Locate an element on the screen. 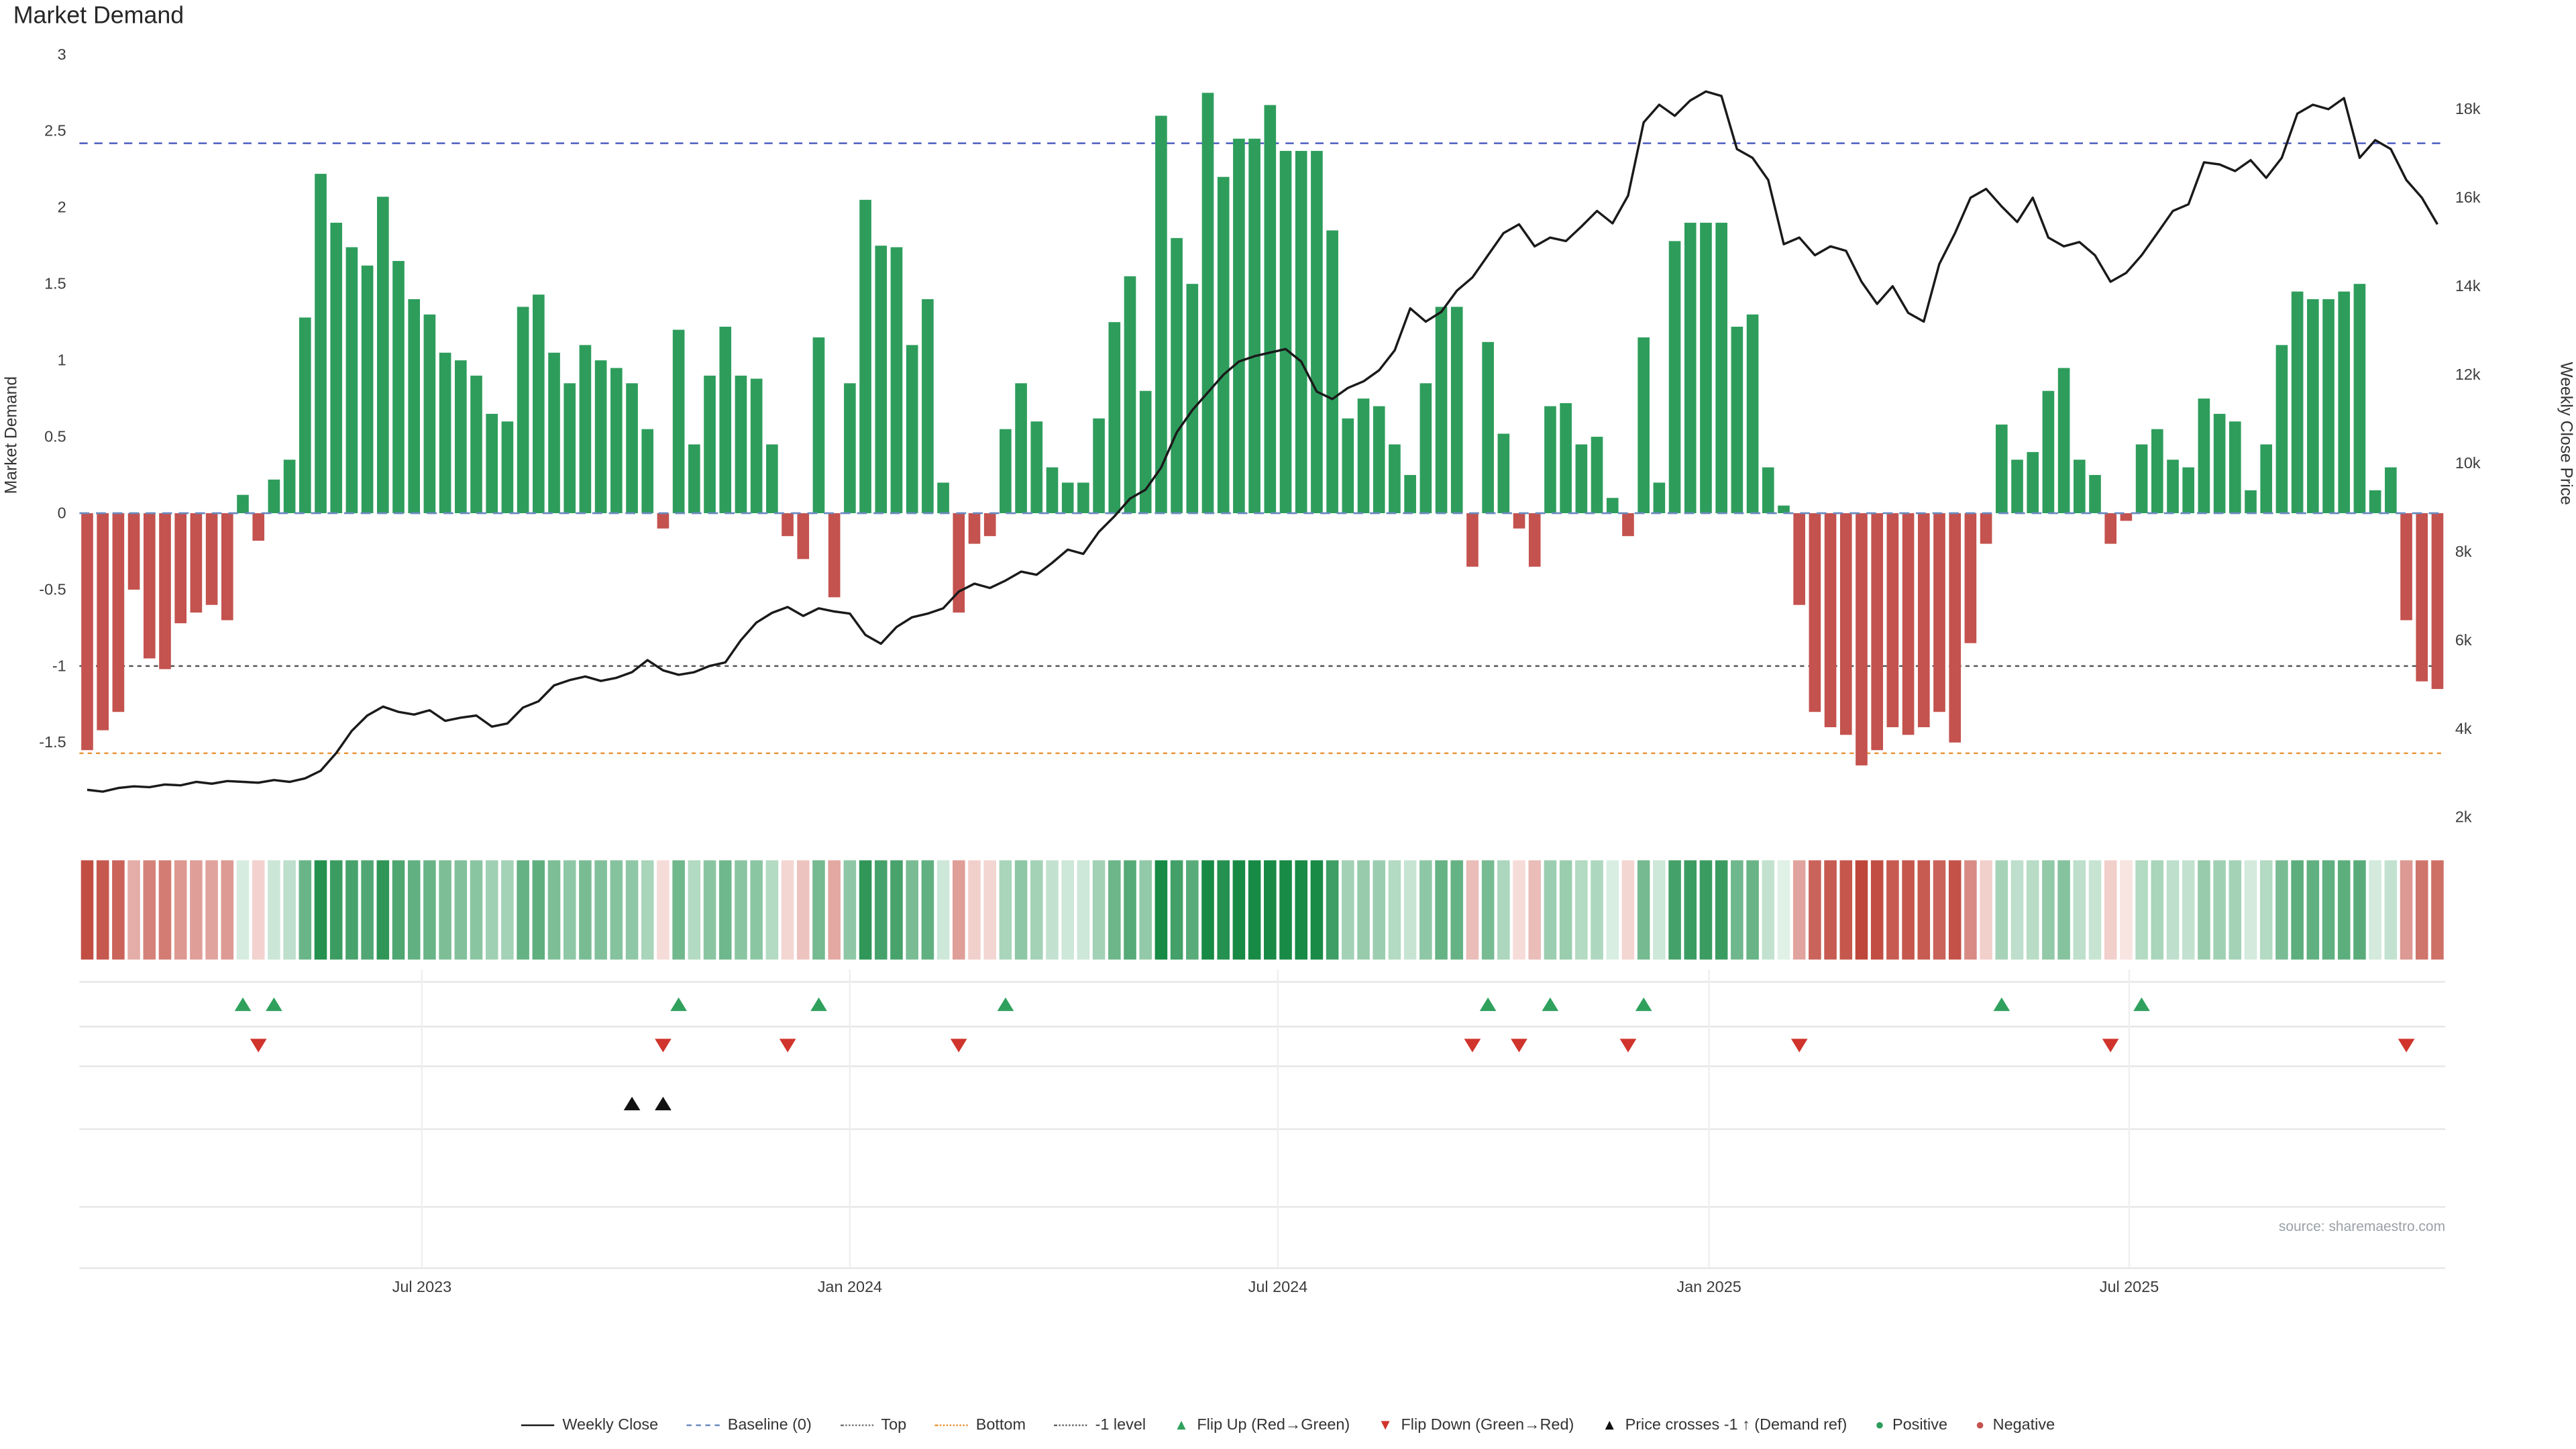  y-right-tick-label: 16k is located at coordinates (2468, 197).